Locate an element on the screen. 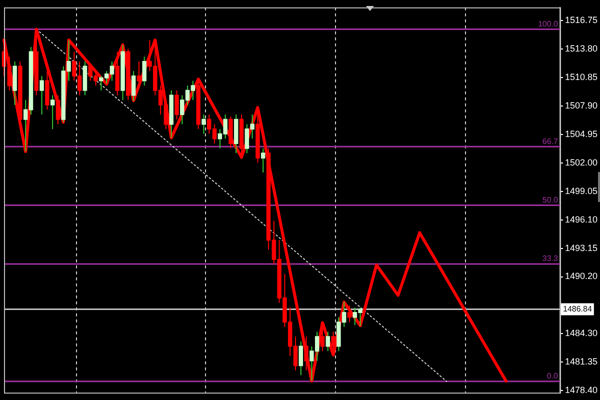  y-tick-label: 1481.35 is located at coordinates (581, 361).